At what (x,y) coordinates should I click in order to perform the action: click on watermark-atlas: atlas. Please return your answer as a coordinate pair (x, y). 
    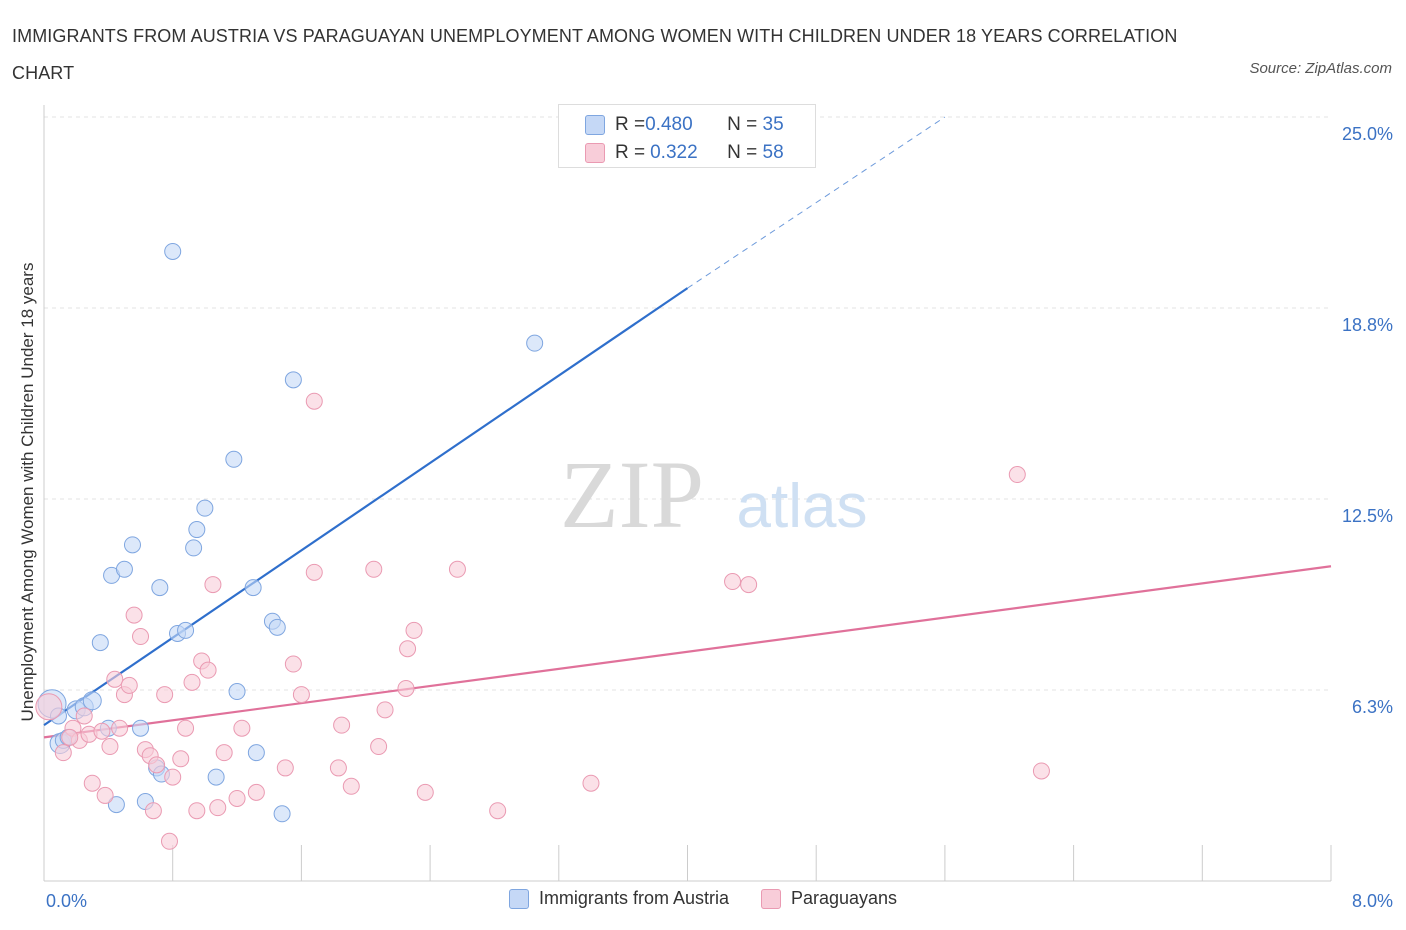
    Looking at the image, I should click on (802, 506).